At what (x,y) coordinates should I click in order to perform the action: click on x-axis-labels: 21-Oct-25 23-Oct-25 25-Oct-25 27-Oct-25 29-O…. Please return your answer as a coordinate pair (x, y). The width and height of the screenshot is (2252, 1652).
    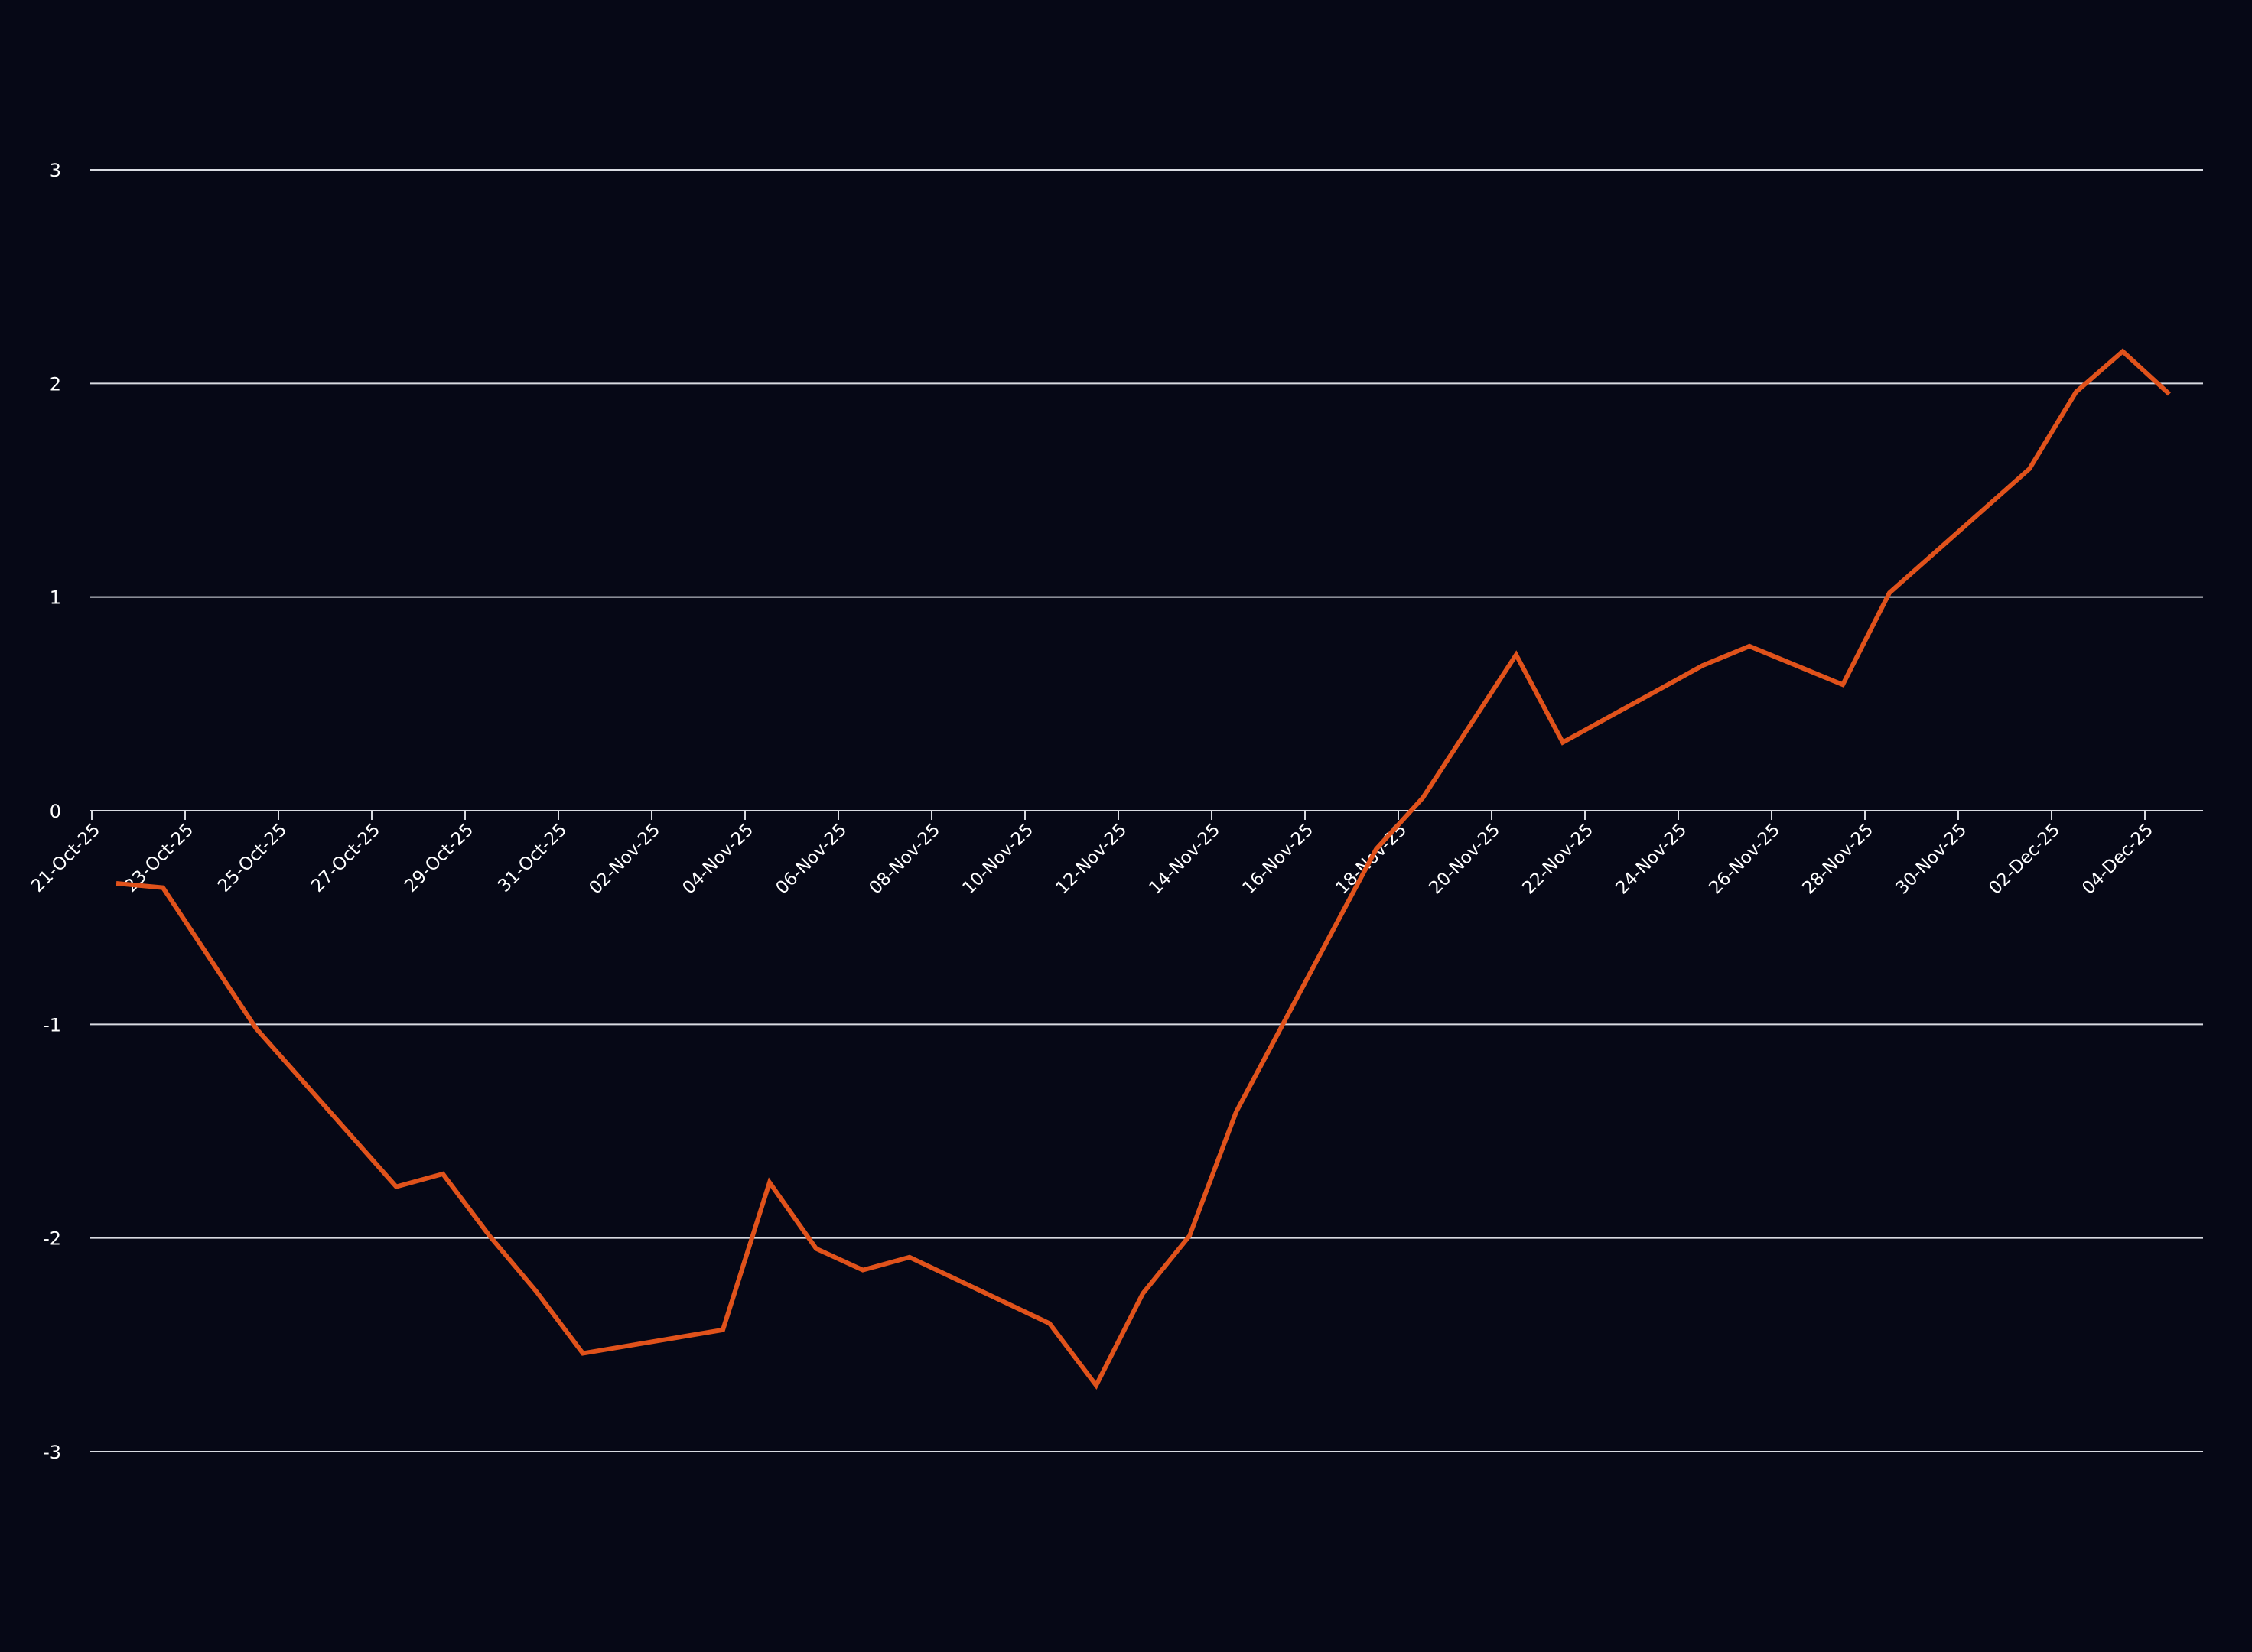
    Looking at the image, I should click on (1092, 860).